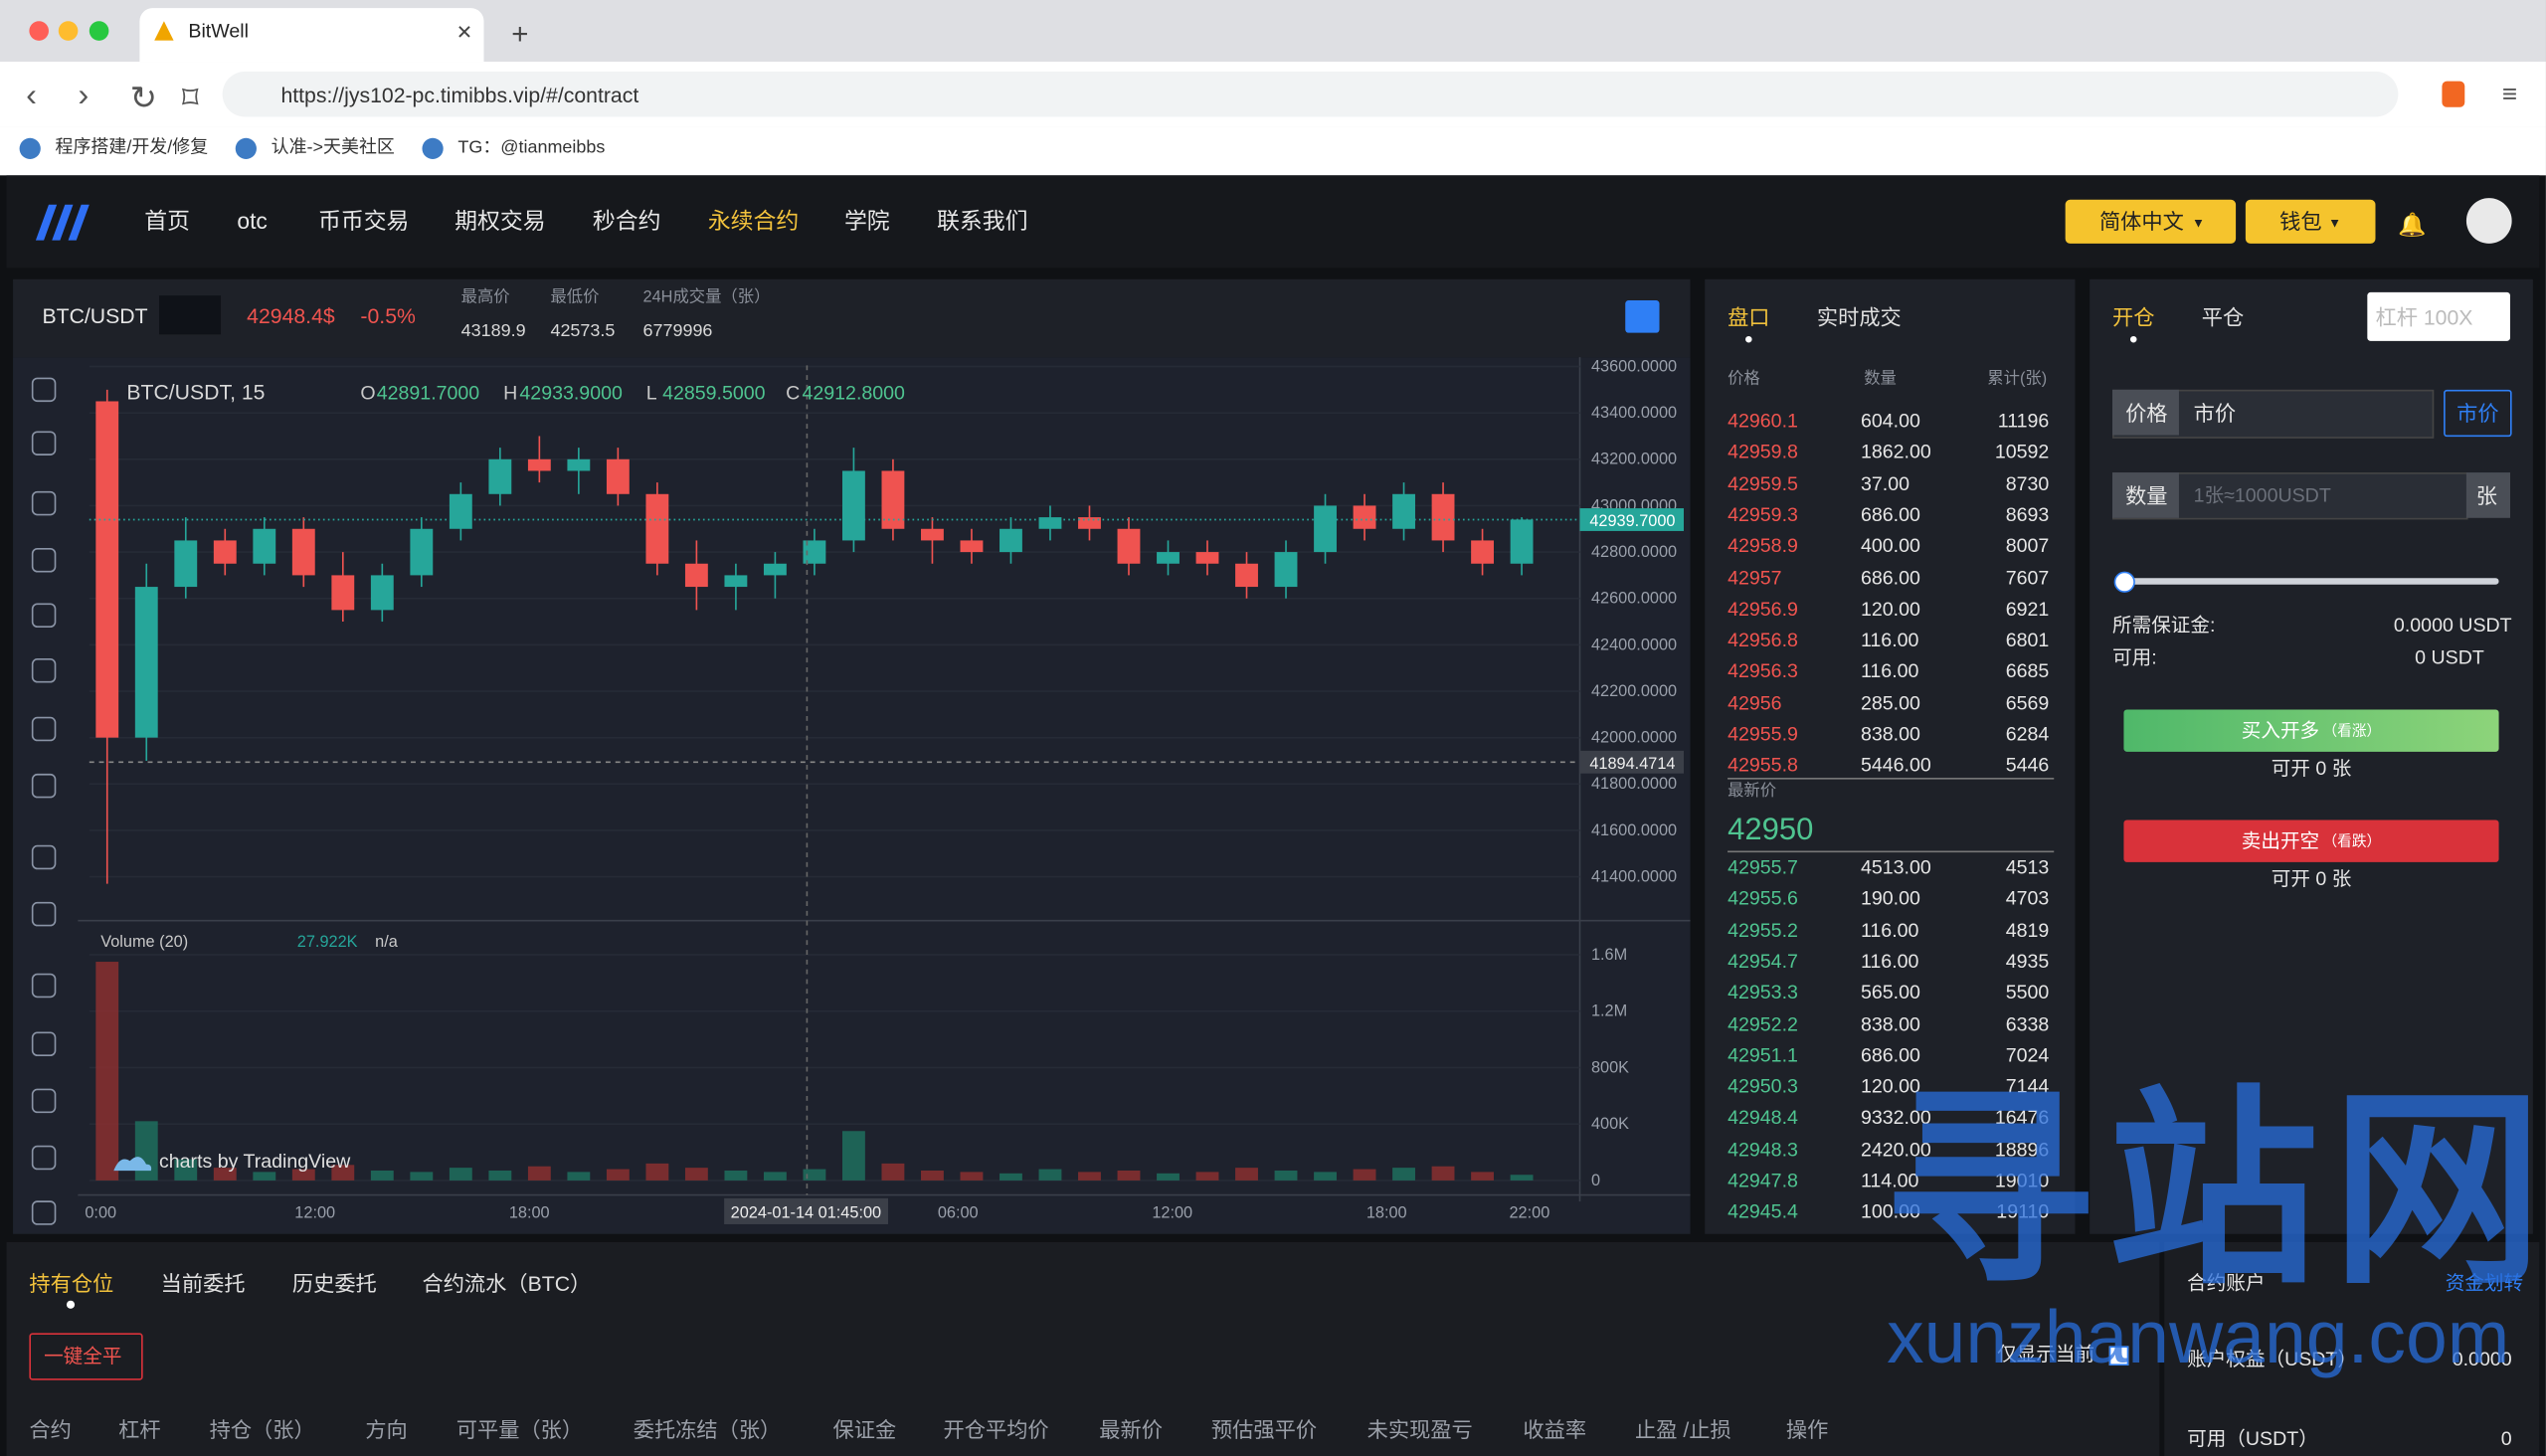 Image resolution: width=2546 pixels, height=1456 pixels. What do you see at coordinates (71, 1282) in the screenshot?
I see `positions-tab: 持有仓位` at bounding box center [71, 1282].